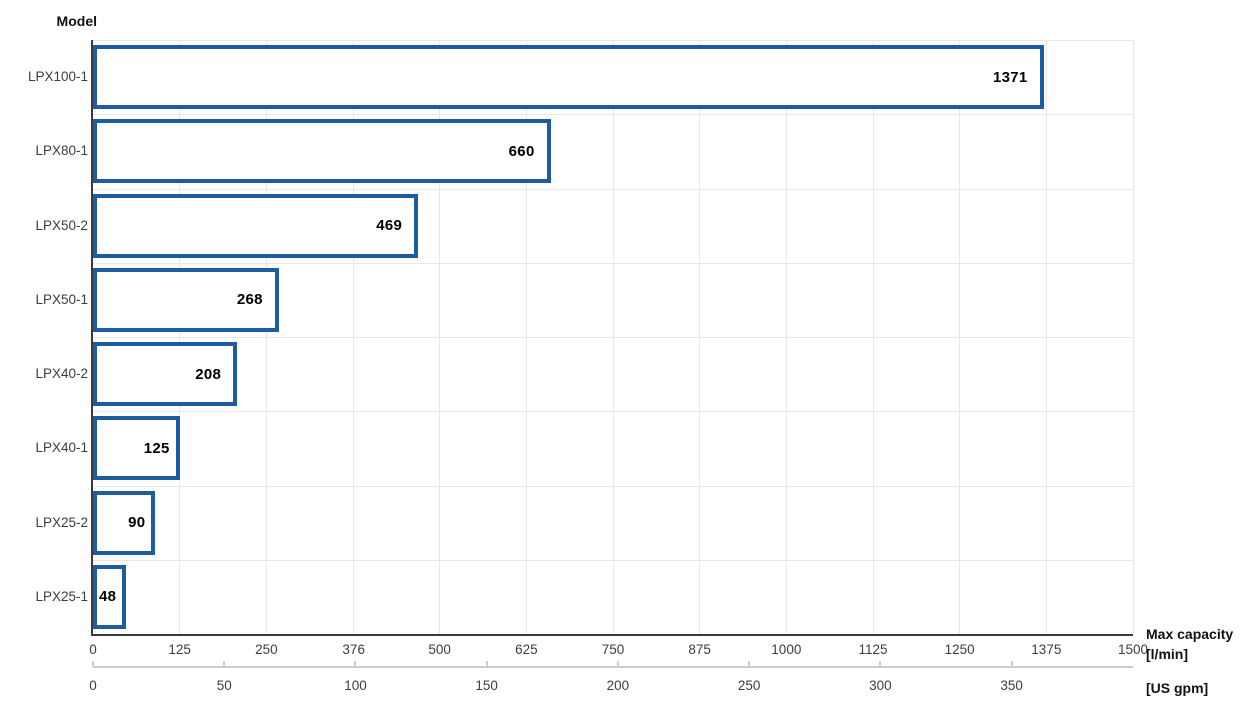 The image size is (1251, 714). I want to click on bar-LPX25-2: 90, so click(124, 522).